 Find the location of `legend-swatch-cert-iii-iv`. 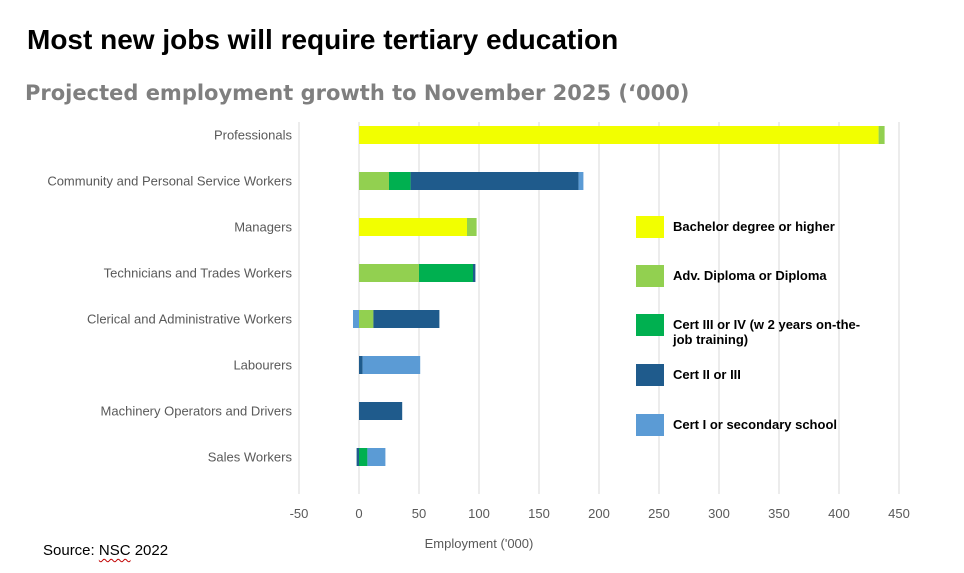

legend-swatch-cert-iii-iv is located at coordinates (650, 325).